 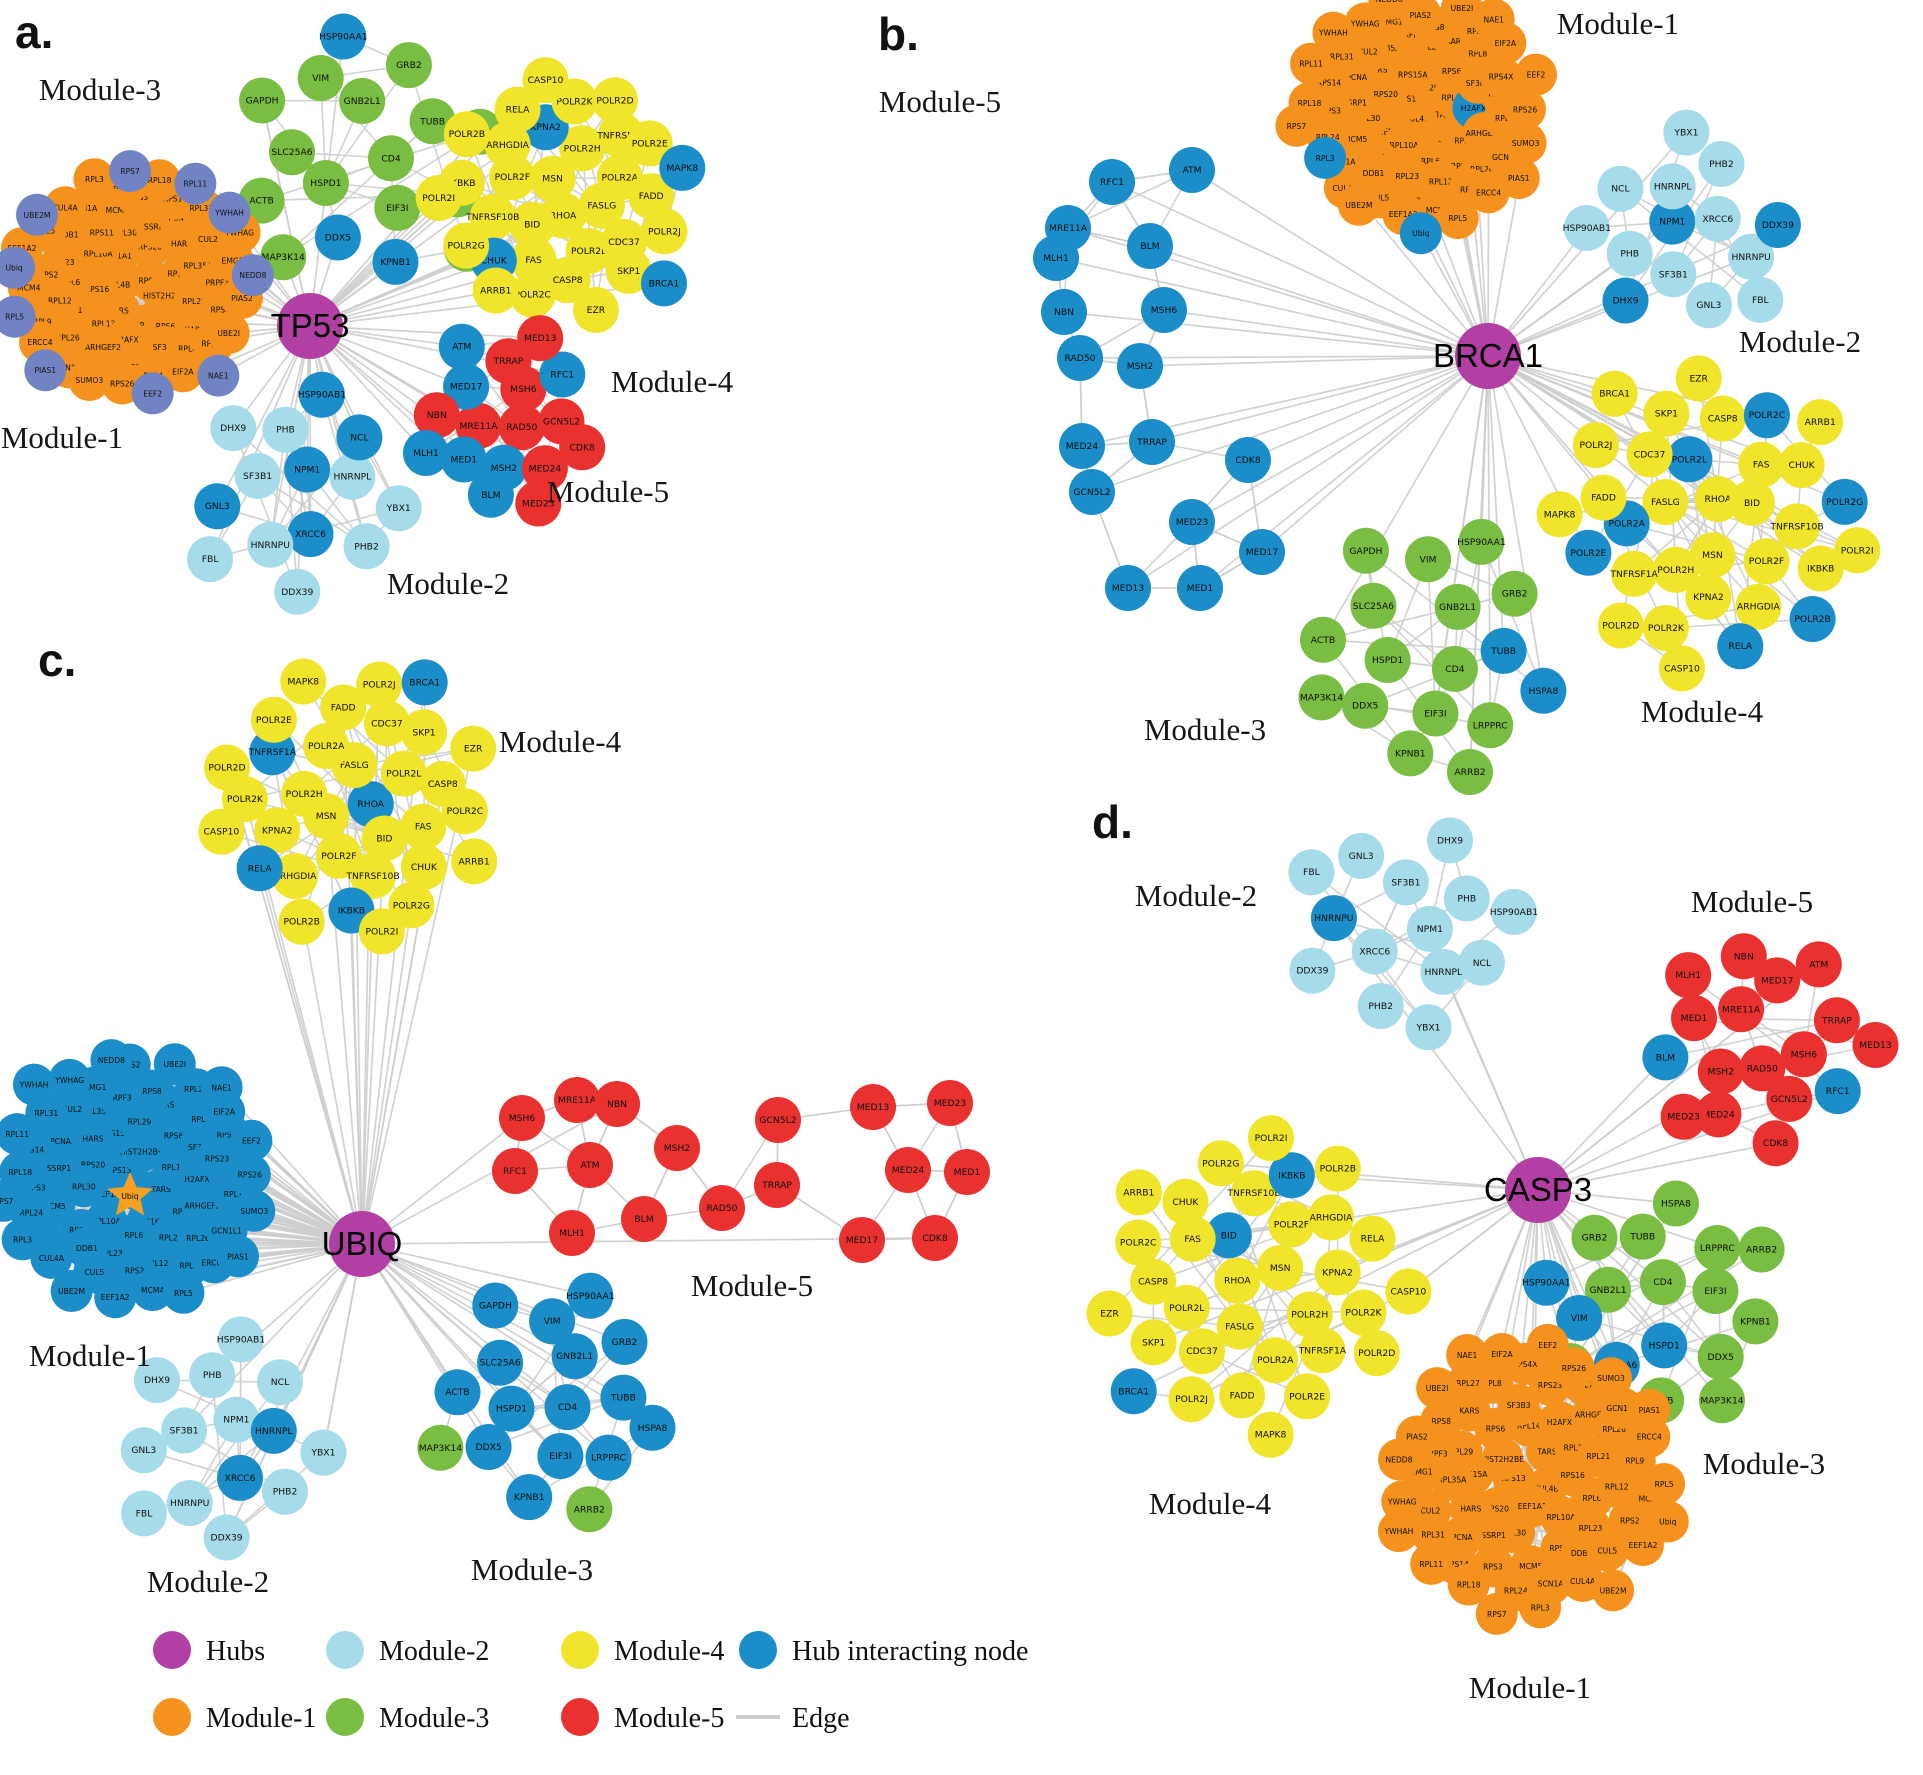 I want to click on node-DDX5: DDX5, so click(x=1365, y=705).